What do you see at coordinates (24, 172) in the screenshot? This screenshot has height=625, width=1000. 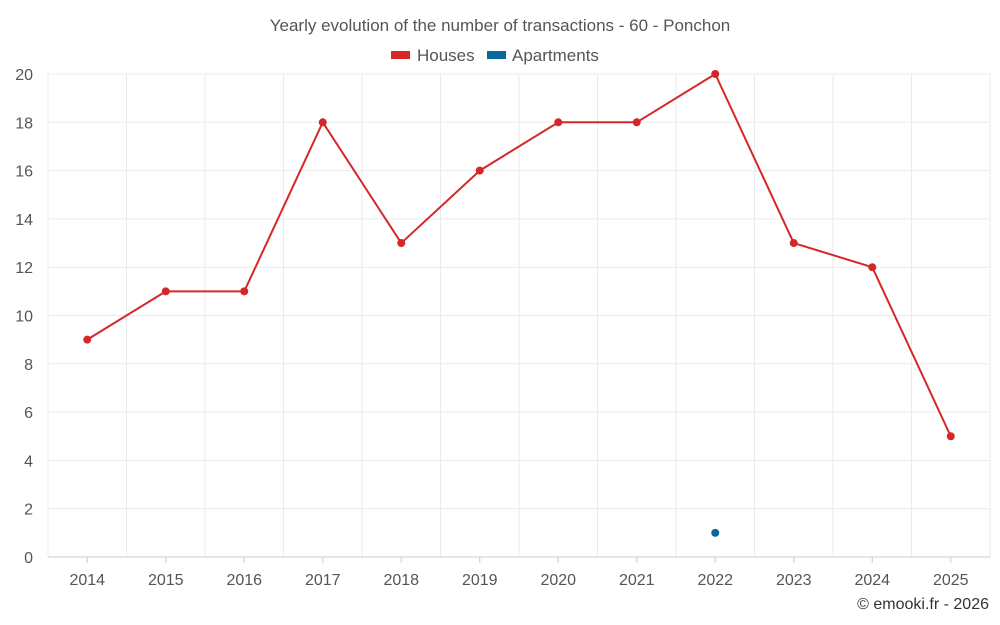 I see `y-tick-label: 16` at bounding box center [24, 172].